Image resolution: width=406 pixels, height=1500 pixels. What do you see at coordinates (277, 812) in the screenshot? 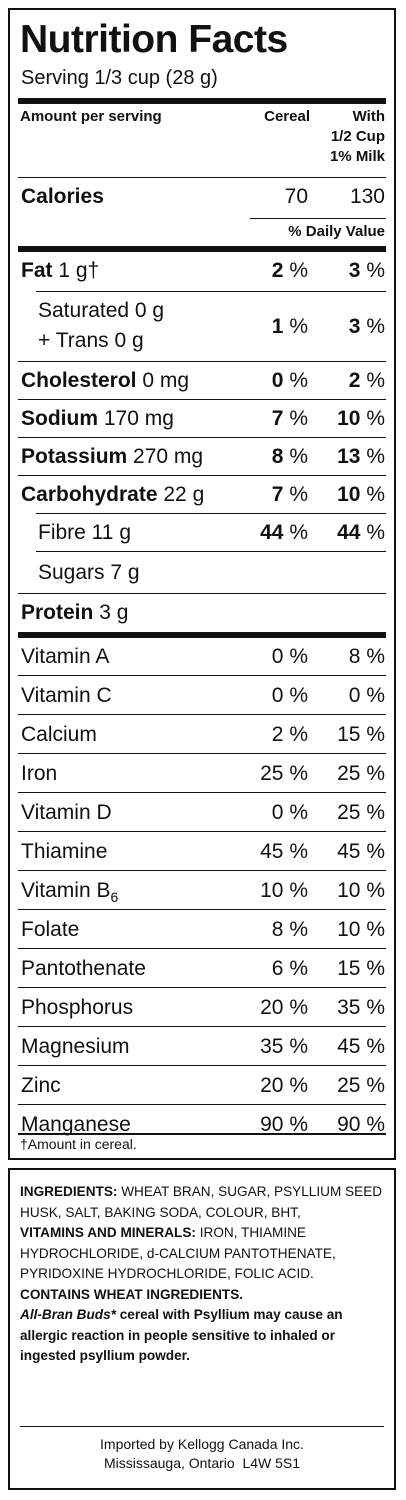
I see `vitamin-cereal: 0` at bounding box center [277, 812].